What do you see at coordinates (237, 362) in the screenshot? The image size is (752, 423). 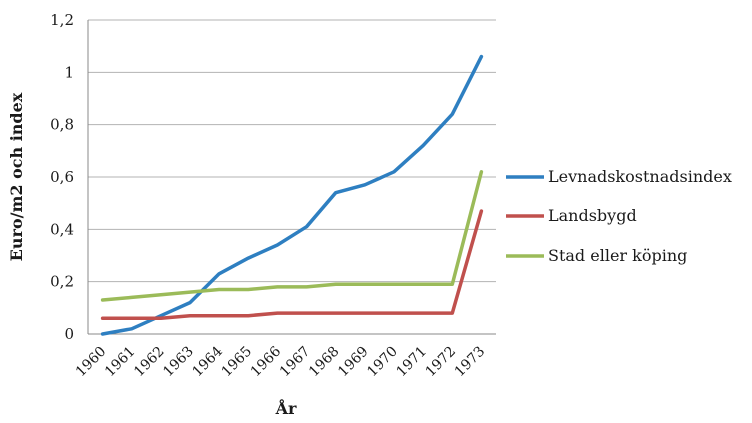 I see `x-tick-label: 1965` at bounding box center [237, 362].